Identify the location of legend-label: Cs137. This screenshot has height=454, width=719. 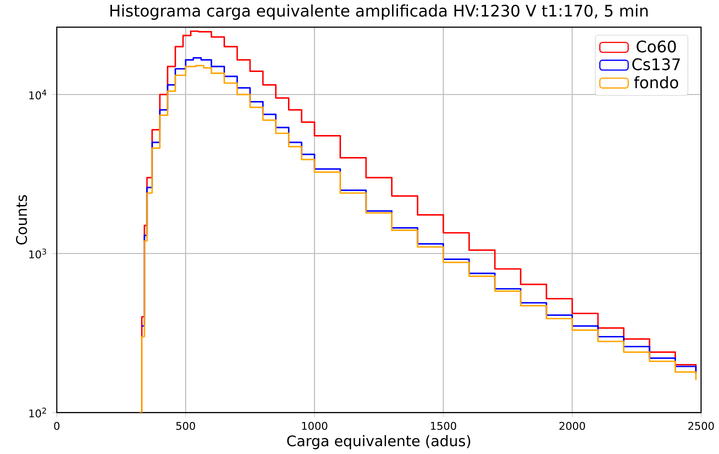
(656, 64).